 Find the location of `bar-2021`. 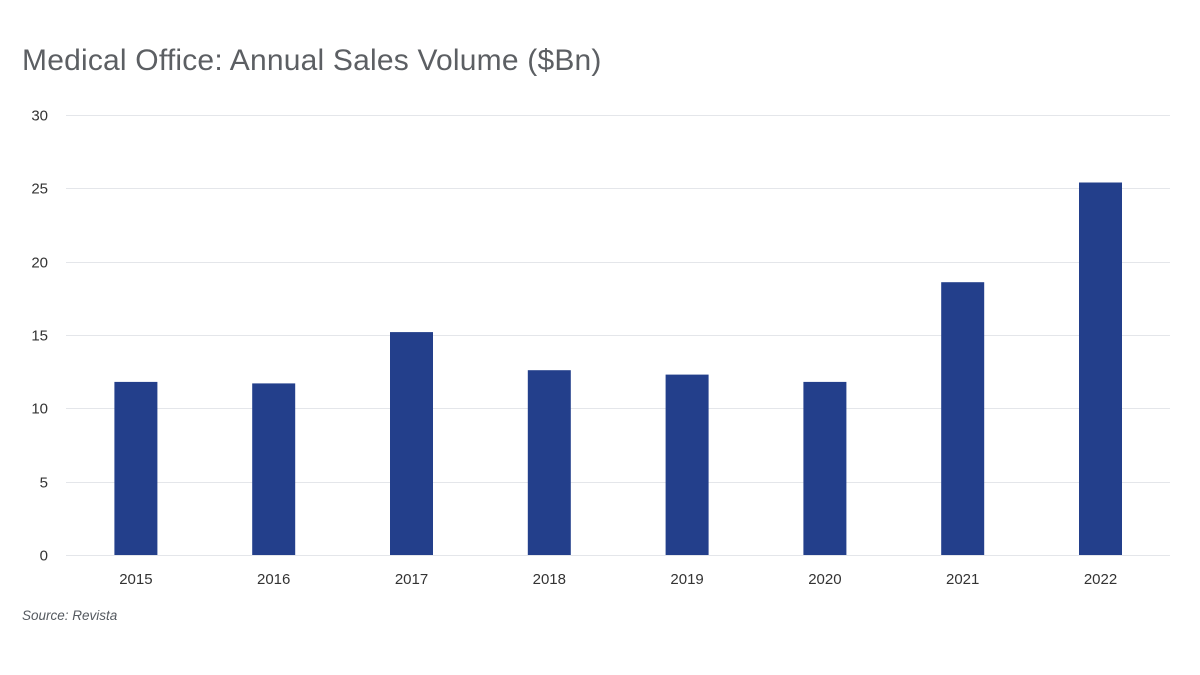

bar-2021 is located at coordinates (963, 418).